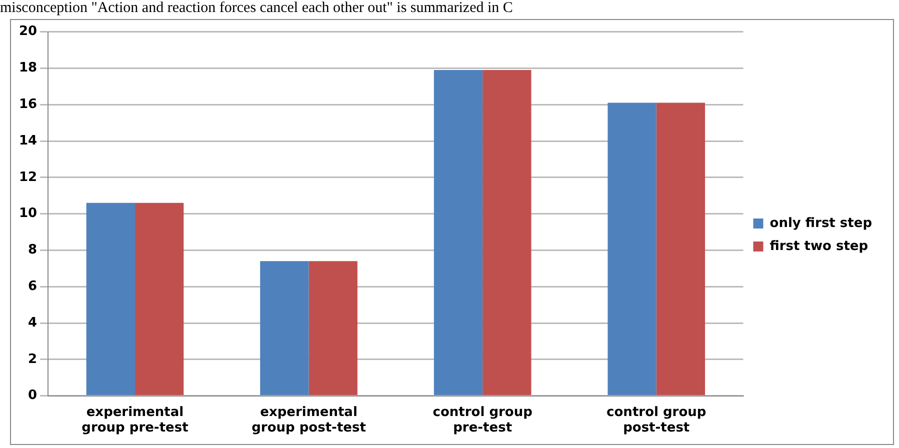  I want to click on y-tick-label: 0, so click(33, 396).